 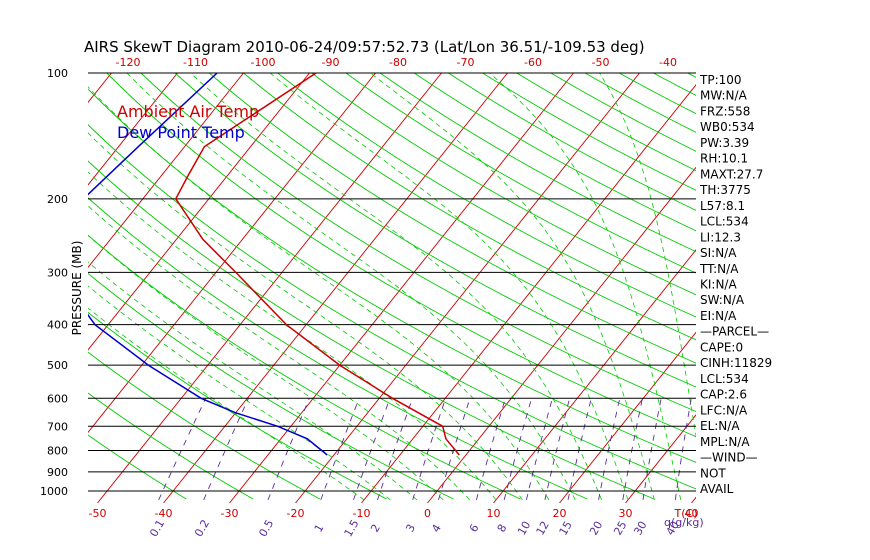 What do you see at coordinates (57, 426) in the screenshot?
I see `pressure-tick-label: 700` at bounding box center [57, 426].